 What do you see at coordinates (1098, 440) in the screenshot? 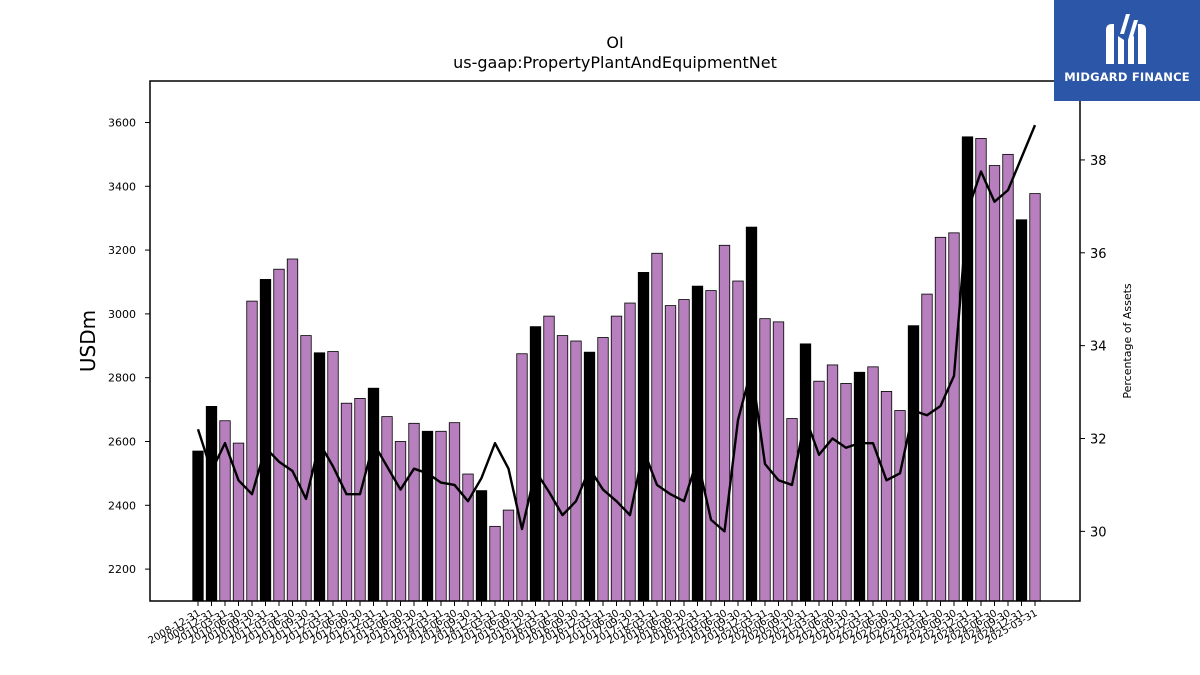
I see `y2-tick-label: 32` at bounding box center [1098, 440].